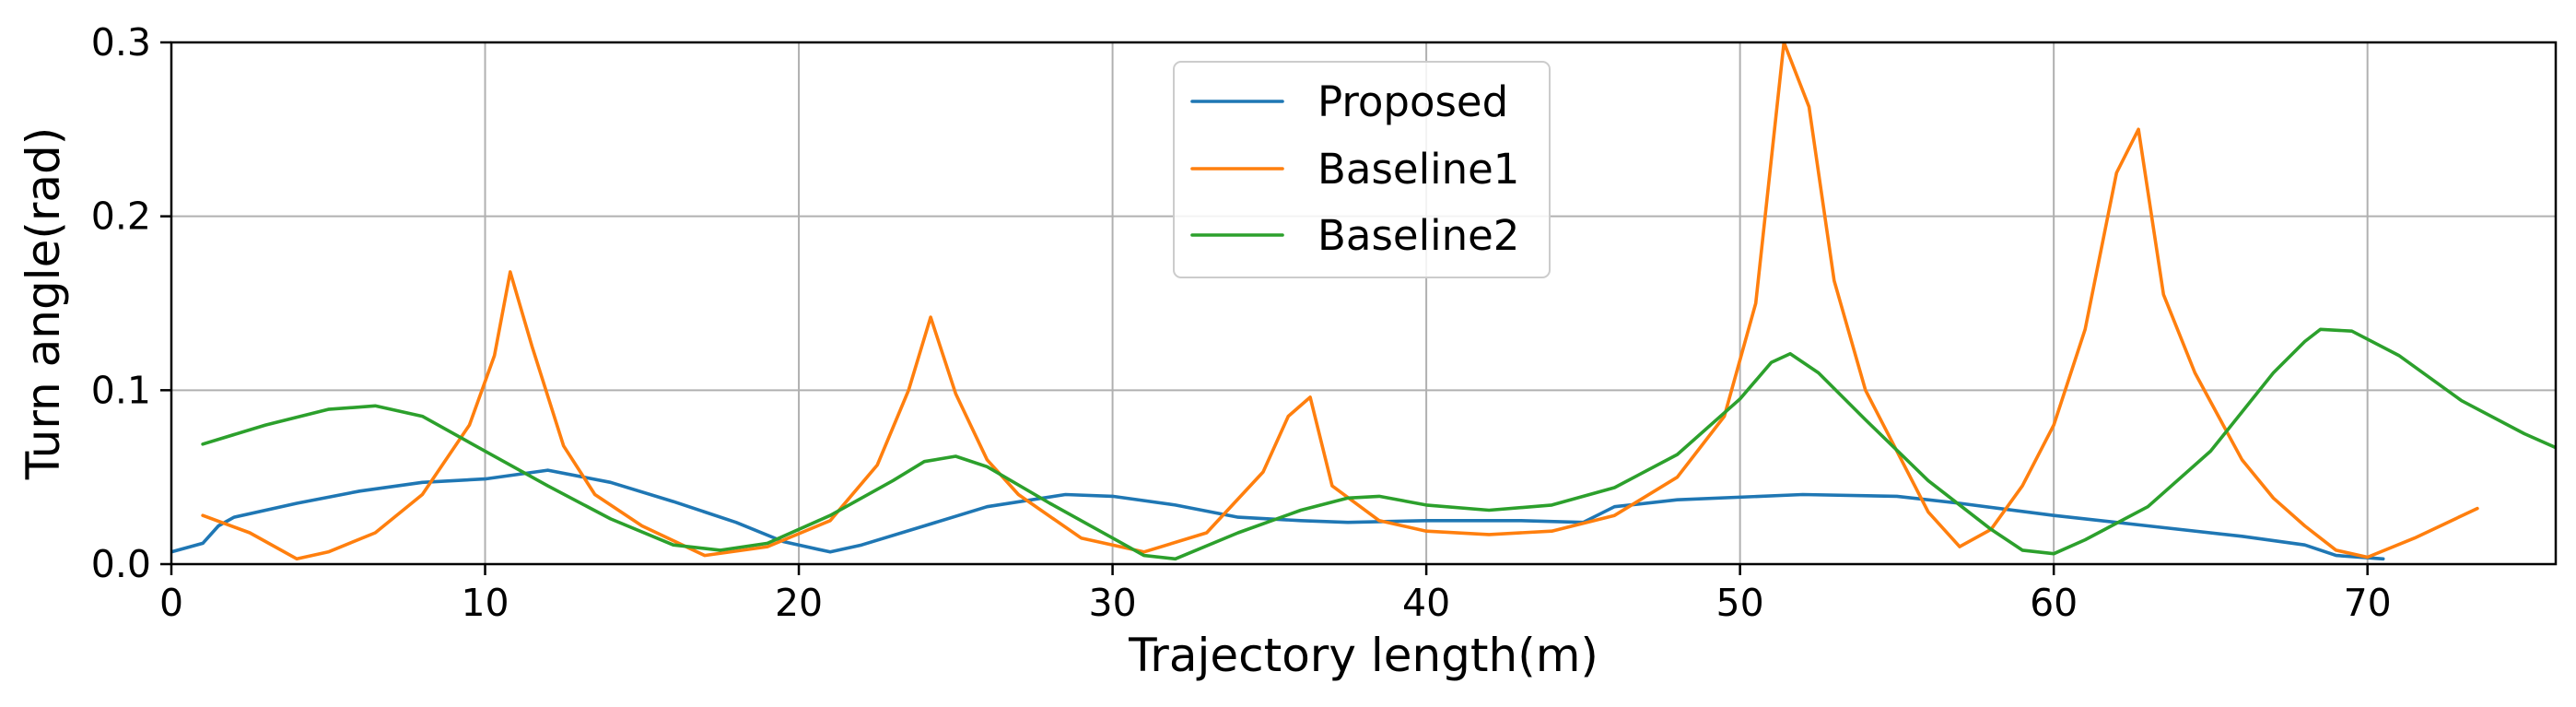  What do you see at coordinates (1112, 603) in the screenshot?
I see `x-tick-label: 30` at bounding box center [1112, 603].